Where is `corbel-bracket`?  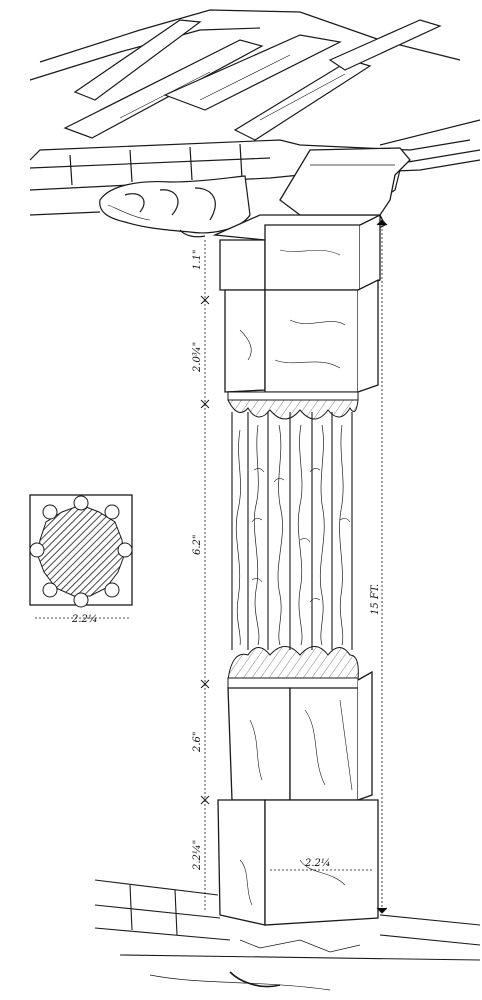
corbel-bracket is located at coordinates (140, 206).